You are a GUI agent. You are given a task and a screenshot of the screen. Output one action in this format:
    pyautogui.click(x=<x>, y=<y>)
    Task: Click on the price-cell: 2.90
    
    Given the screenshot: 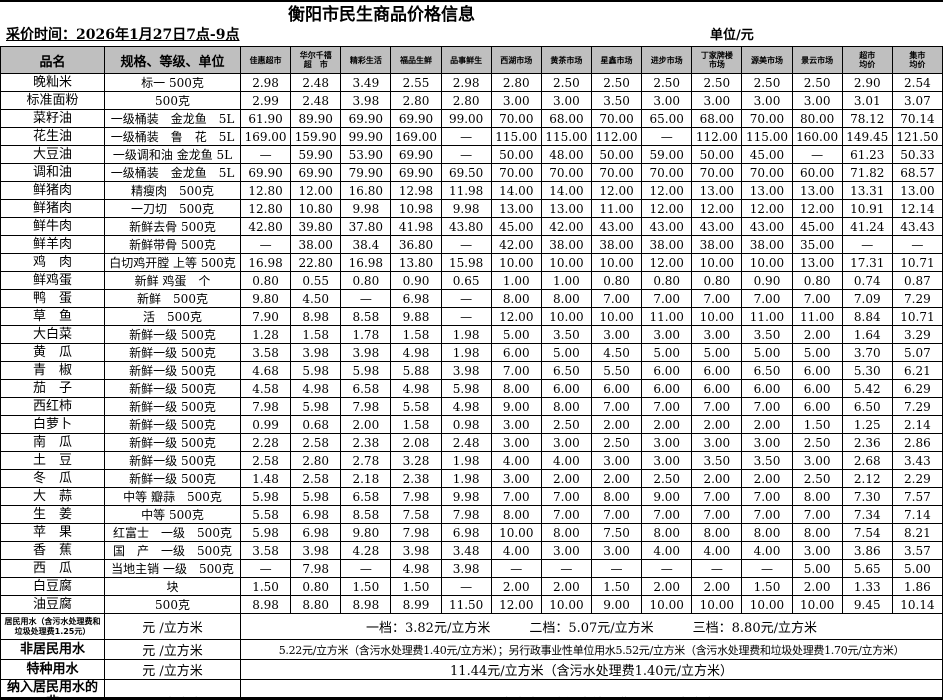 What is the action you would take?
    pyautogui.click(x=867, y=82)
    